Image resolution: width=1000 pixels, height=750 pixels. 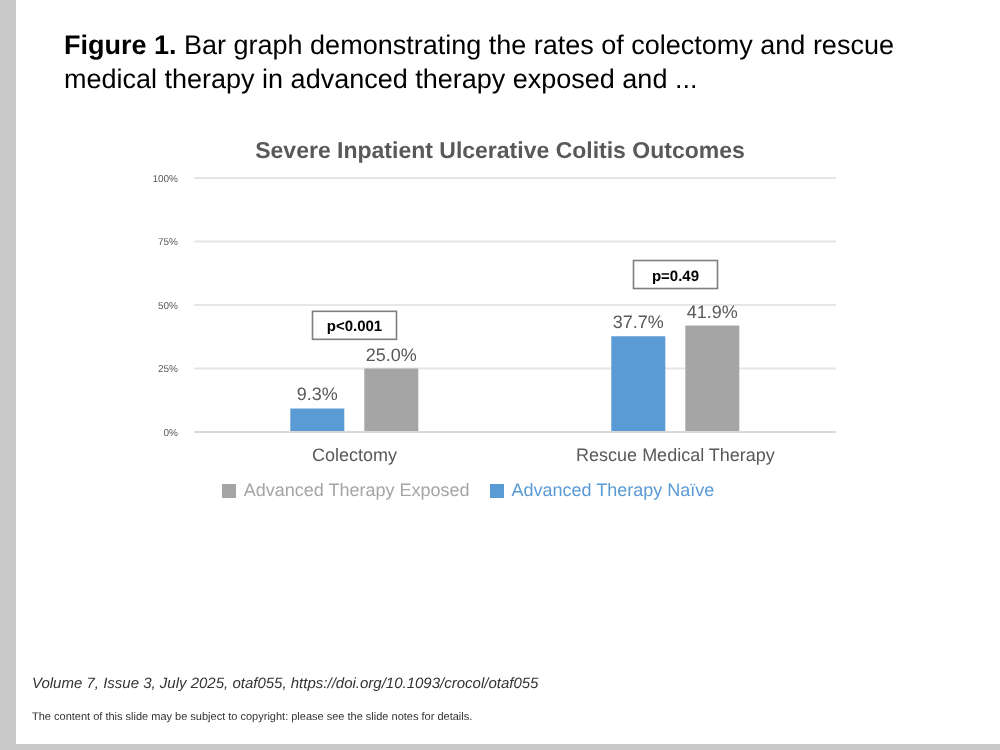 What do you see at coordinates (391, 354) in the screenshot?
I see `data-label: 25.0%` at bounding box center [391, 354].